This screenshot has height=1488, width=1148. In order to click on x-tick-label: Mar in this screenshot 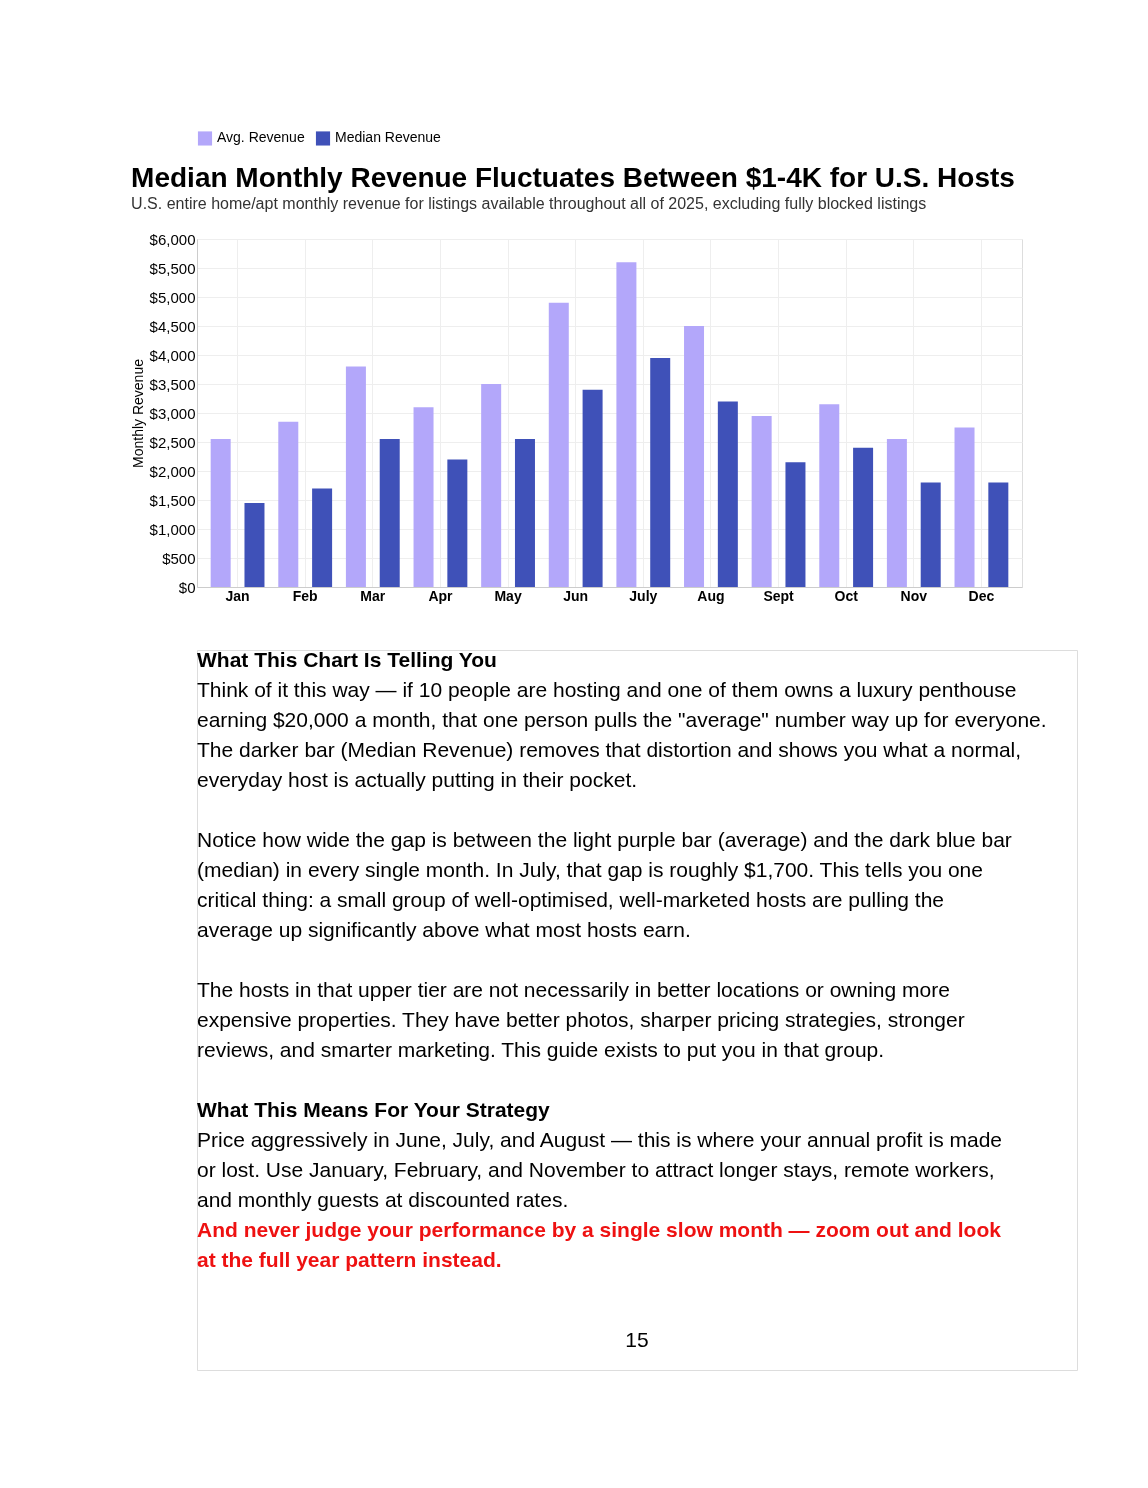, I will do `click(373, 595)`.